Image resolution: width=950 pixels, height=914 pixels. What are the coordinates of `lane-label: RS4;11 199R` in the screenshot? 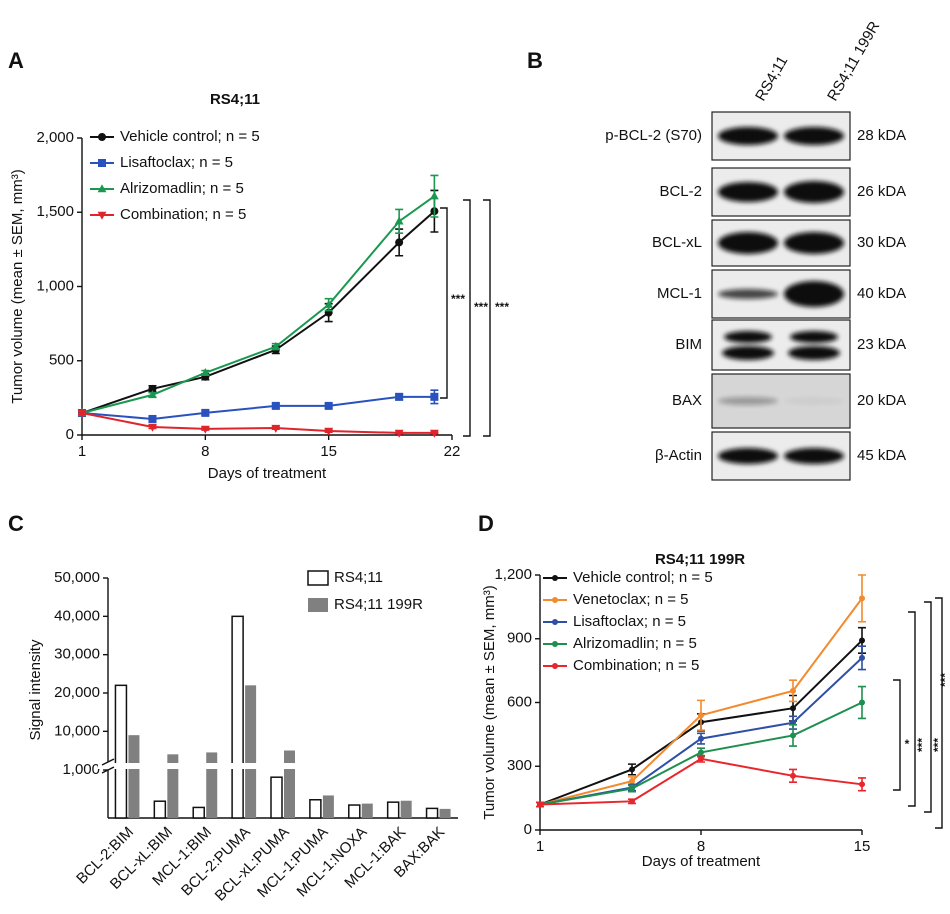 It's located at (853, 61).